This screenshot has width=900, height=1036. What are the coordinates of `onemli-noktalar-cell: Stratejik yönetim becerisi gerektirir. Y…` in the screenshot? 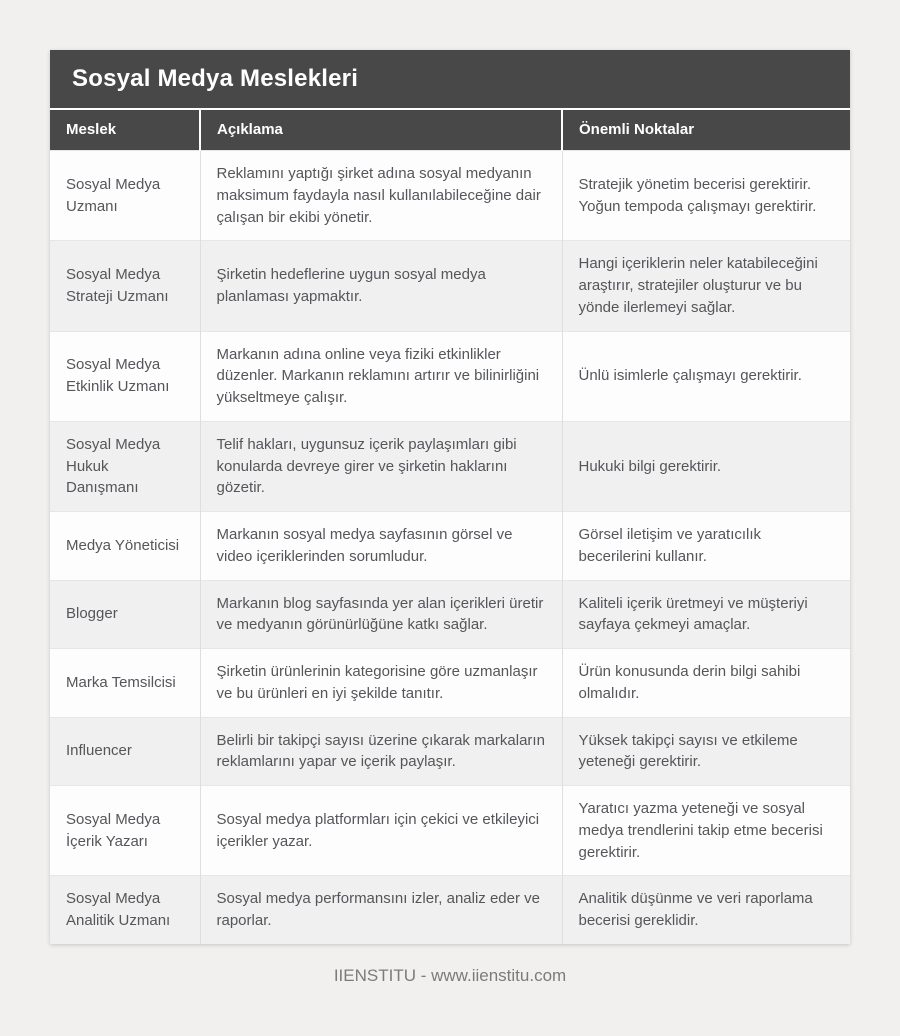 It's located at (705, 195).